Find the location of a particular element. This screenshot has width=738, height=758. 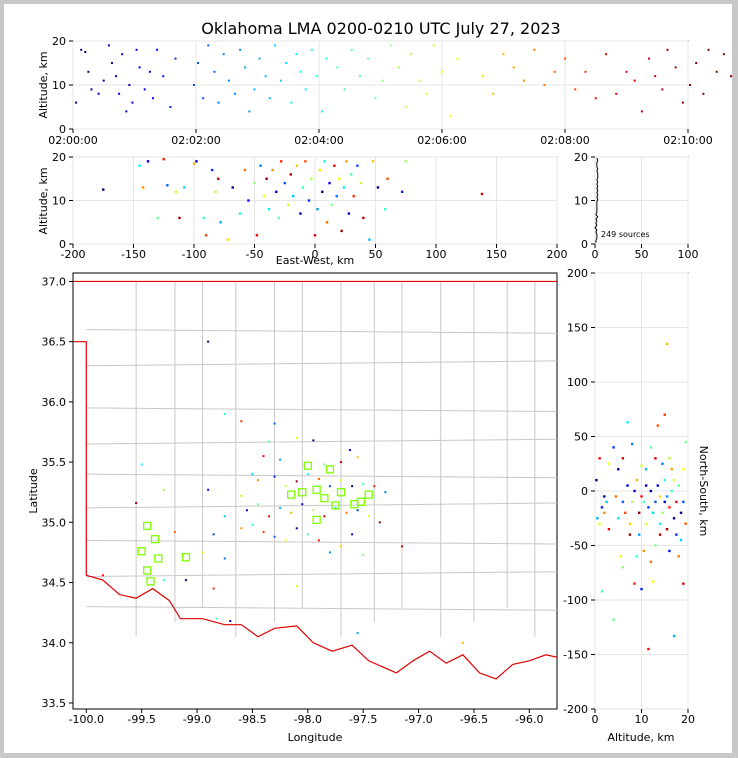

source-count-label: 249 sources is located at coordinates (625, 234).